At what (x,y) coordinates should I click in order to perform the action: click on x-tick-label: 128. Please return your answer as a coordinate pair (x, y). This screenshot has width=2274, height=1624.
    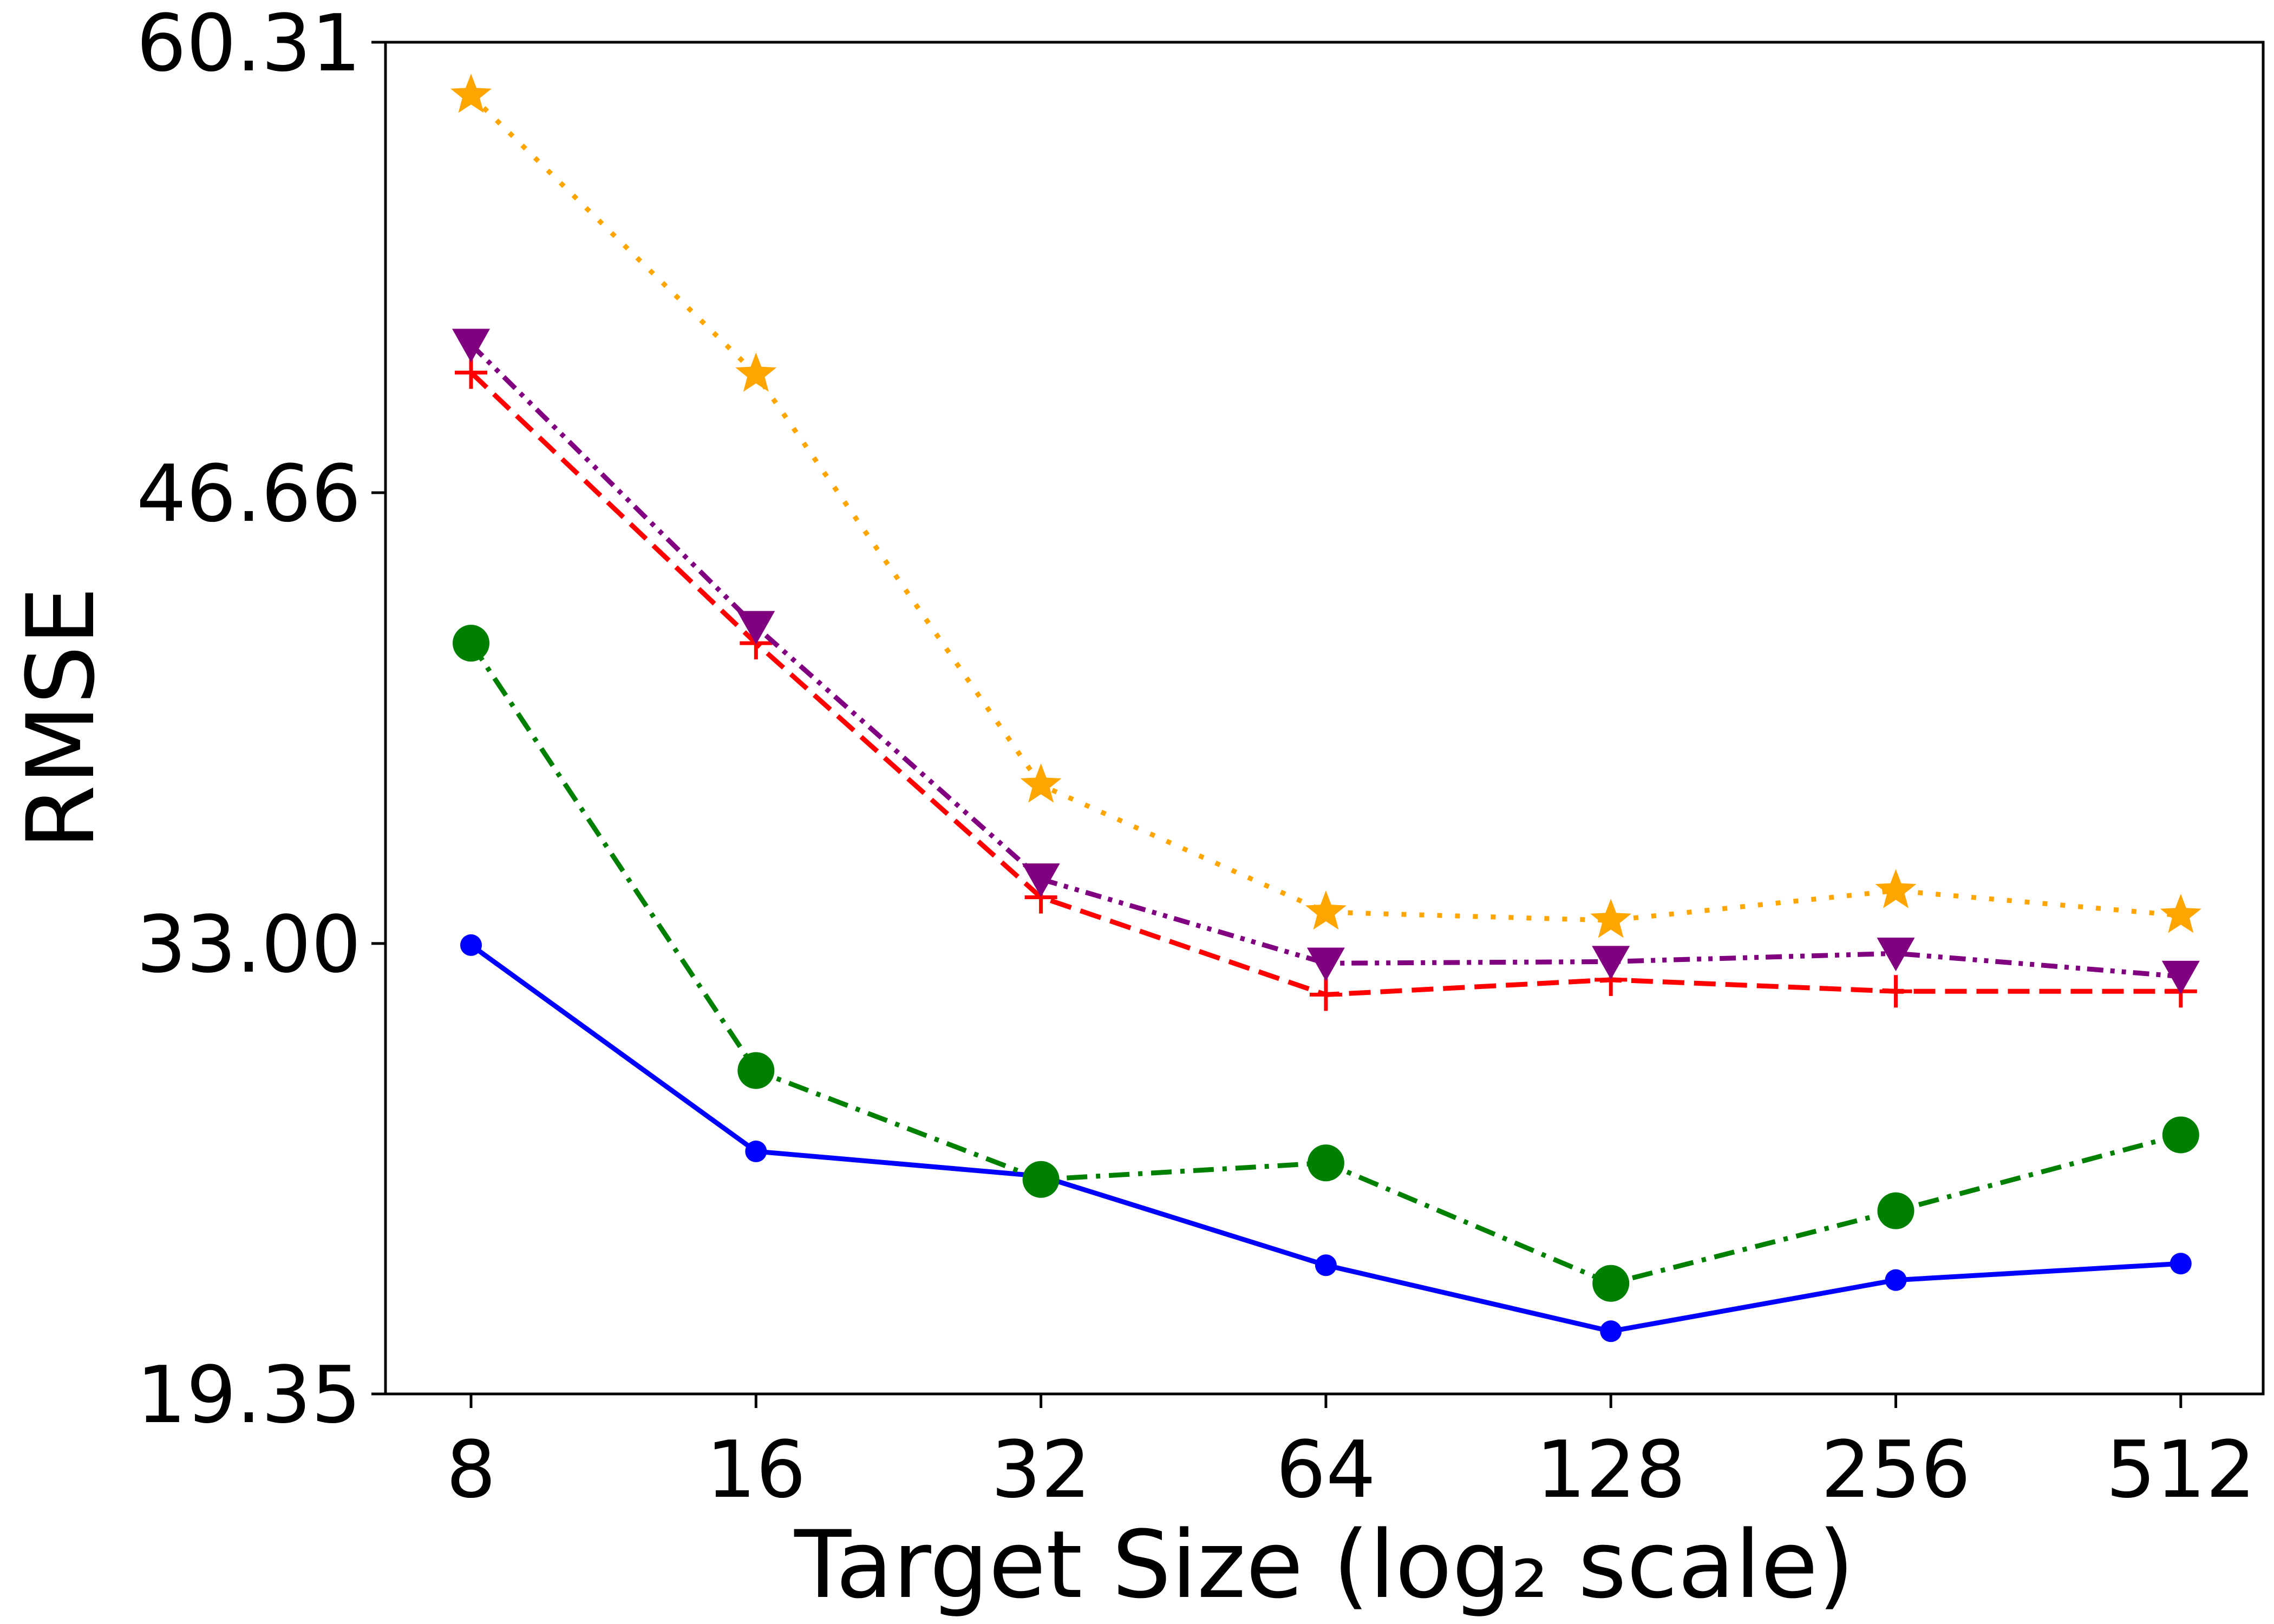
    Looking at the image, I should click on (1611, 1470).